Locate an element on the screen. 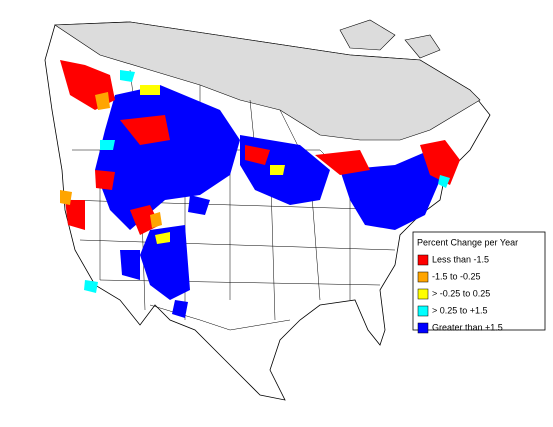  legend-label: Less than -1.5 is located at coordinates (460, 259).